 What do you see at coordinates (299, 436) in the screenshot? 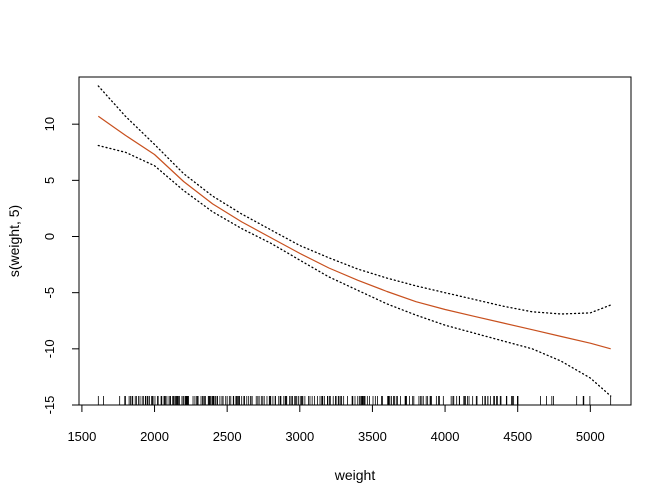
I see `x-tick-label: 3000` at bounding box center [299, 436].